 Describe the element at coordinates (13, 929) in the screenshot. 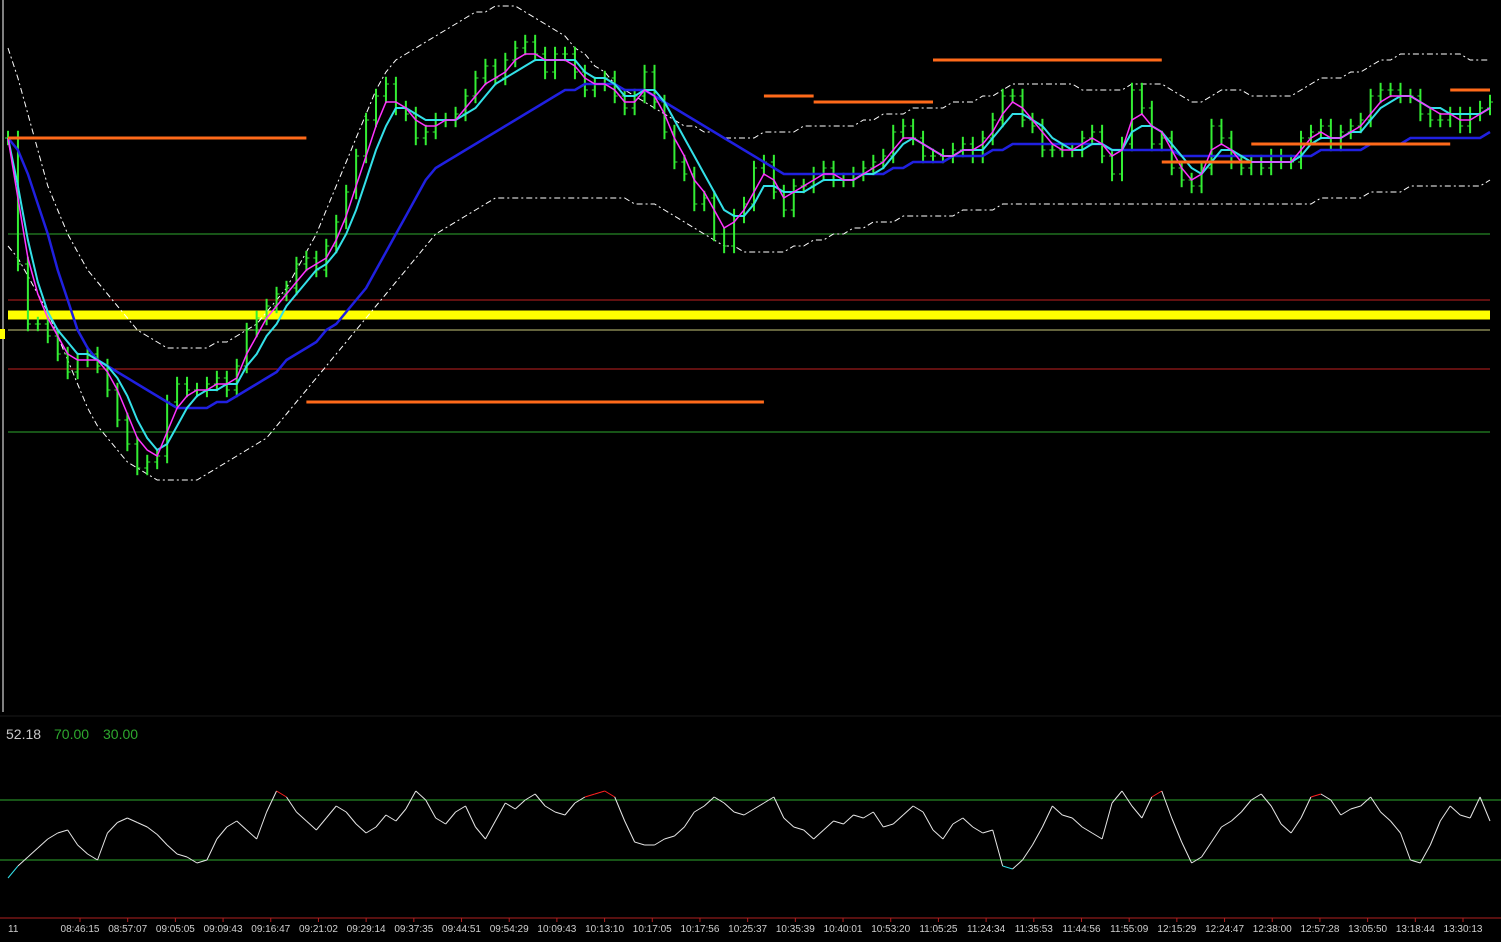

I see `time-axis-first-label: 11` at that location.